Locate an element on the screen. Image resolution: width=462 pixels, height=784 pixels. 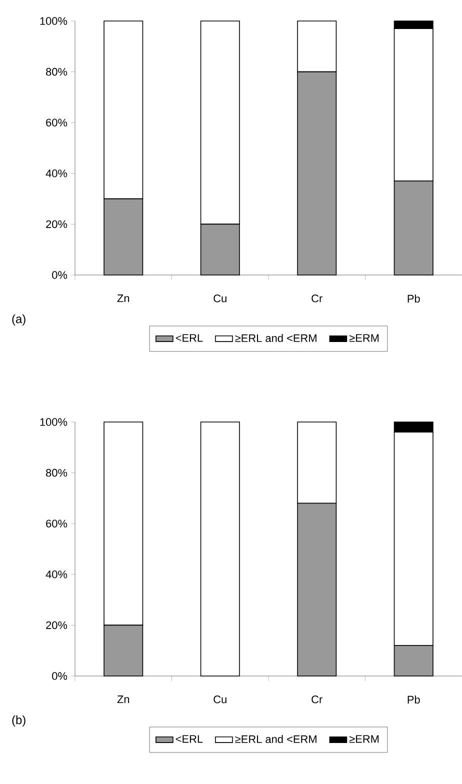
text: (b) is located at coordinates (19, 721).